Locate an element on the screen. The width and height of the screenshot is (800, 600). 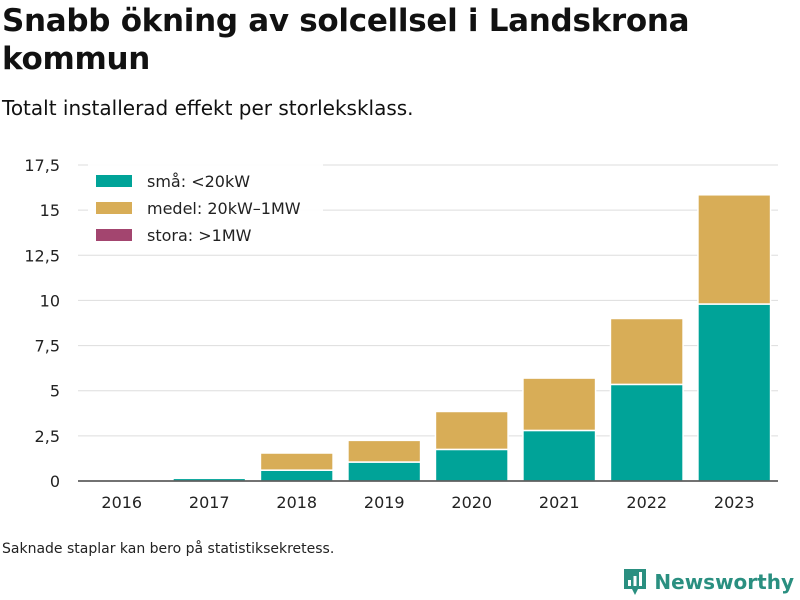
legend-label: små: <20kW is located at coordinates (198, 181).